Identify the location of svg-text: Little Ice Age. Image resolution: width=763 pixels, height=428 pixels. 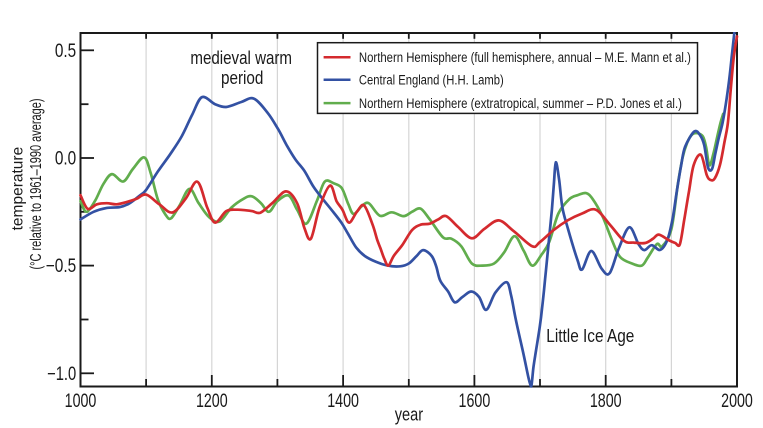
(590, 336).